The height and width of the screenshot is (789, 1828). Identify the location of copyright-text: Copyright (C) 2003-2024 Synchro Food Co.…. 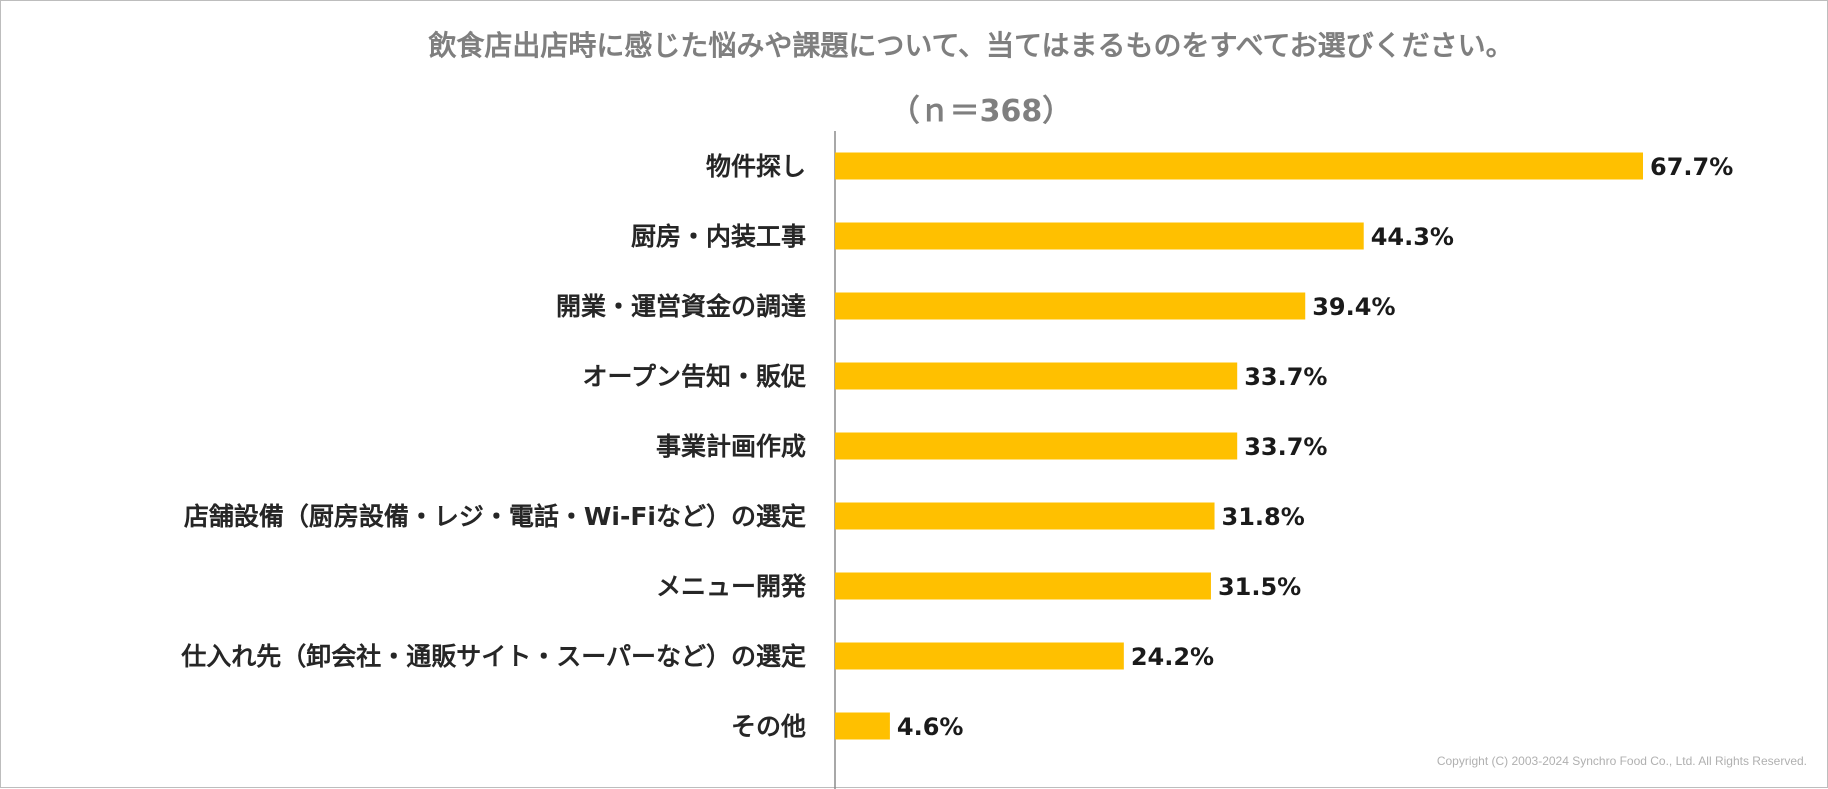
(1622, 761).